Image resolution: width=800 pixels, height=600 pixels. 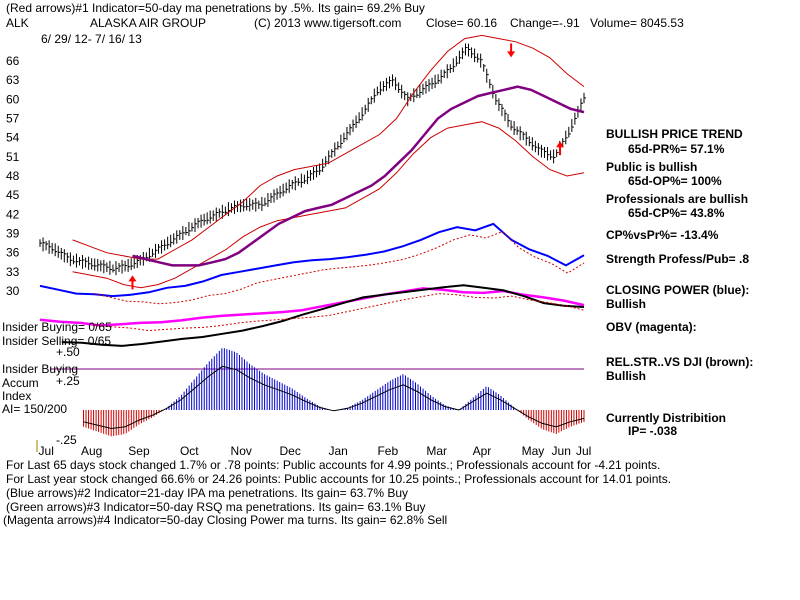 I want to click on obv-label: OBV (magenta):, so click(x=651, y=327).